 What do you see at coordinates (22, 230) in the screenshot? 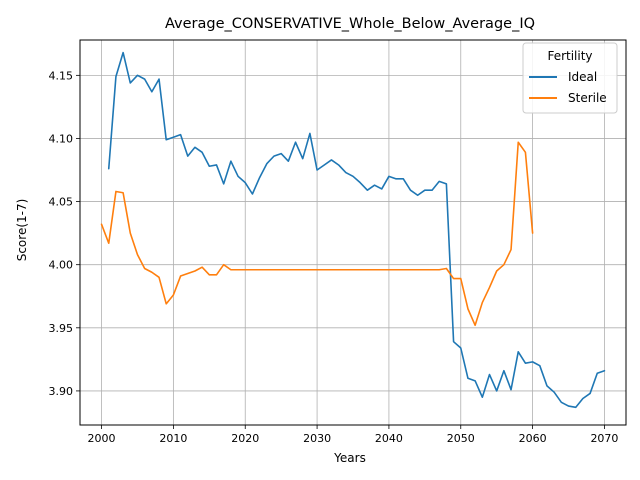
I see `y-axis-label: Score(1-7)` at bounding box center [22, 230].